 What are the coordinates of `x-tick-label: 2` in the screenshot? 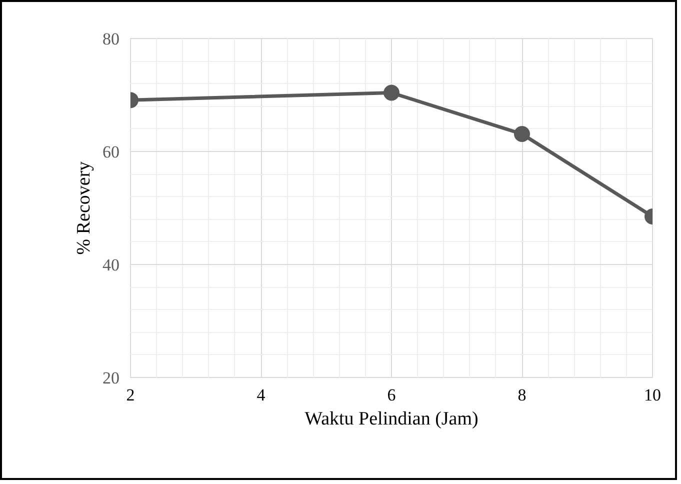 It's located at (130, 395).